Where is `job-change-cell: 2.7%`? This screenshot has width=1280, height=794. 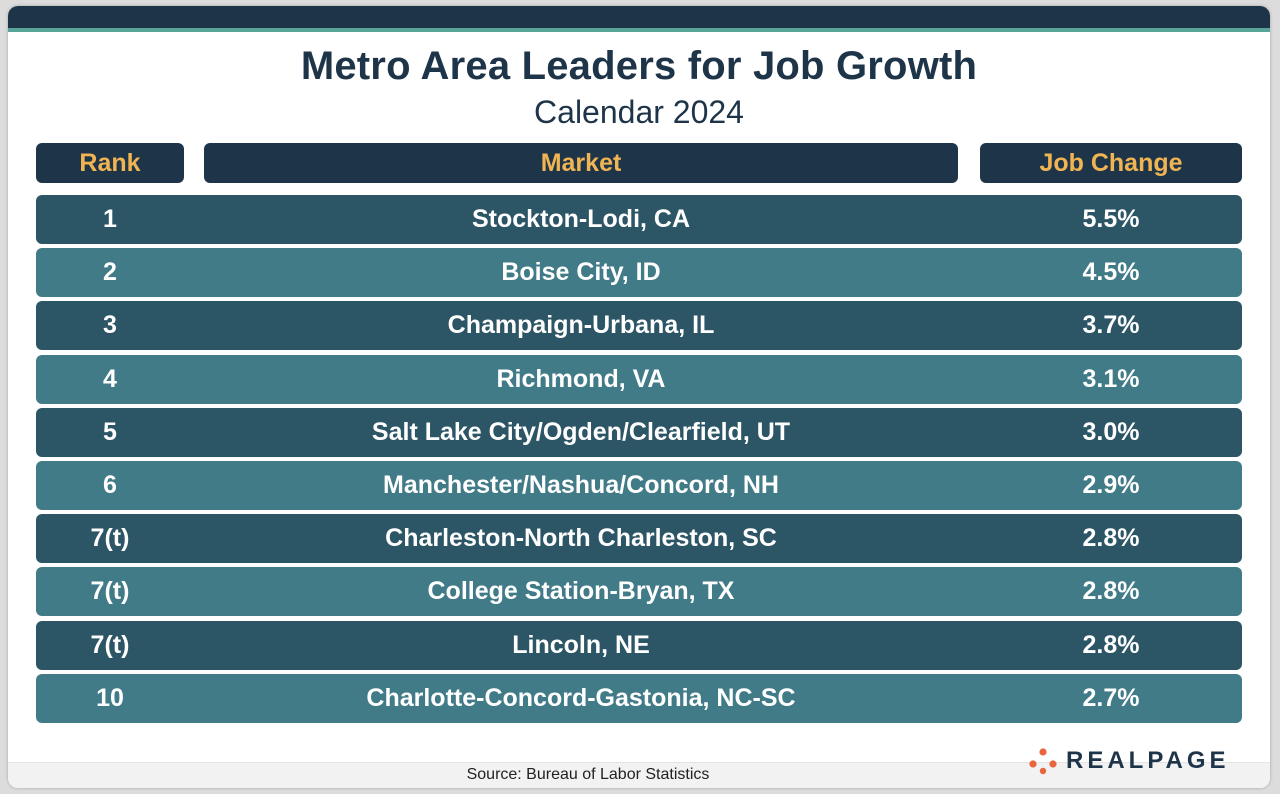 job-change-cell: 2.7% is located at coordinates (1111, 697).